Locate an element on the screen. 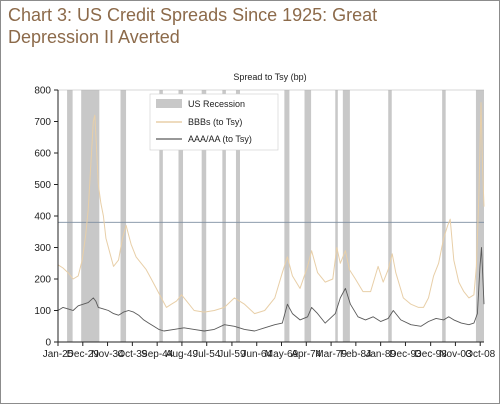  y-tick-labels: 0 100 200 300 400 500 600 700 800 is located at coordinates (42, 217).